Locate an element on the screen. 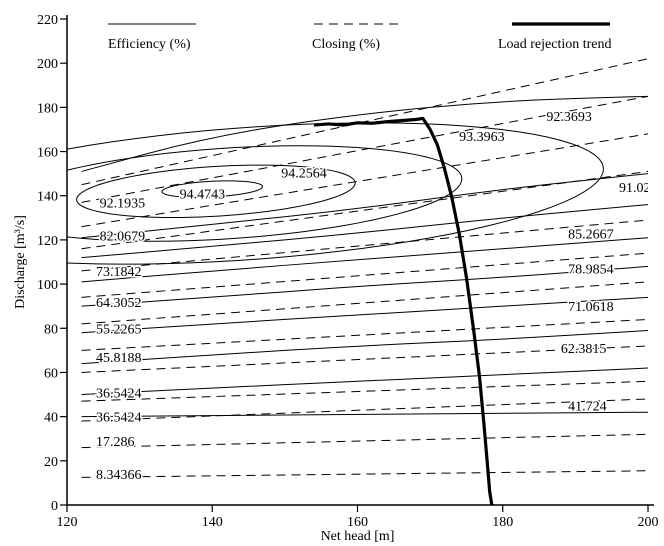 The image size is (664, 546). closing-label-5: 78.9854 is located at coordinates (591, 270).